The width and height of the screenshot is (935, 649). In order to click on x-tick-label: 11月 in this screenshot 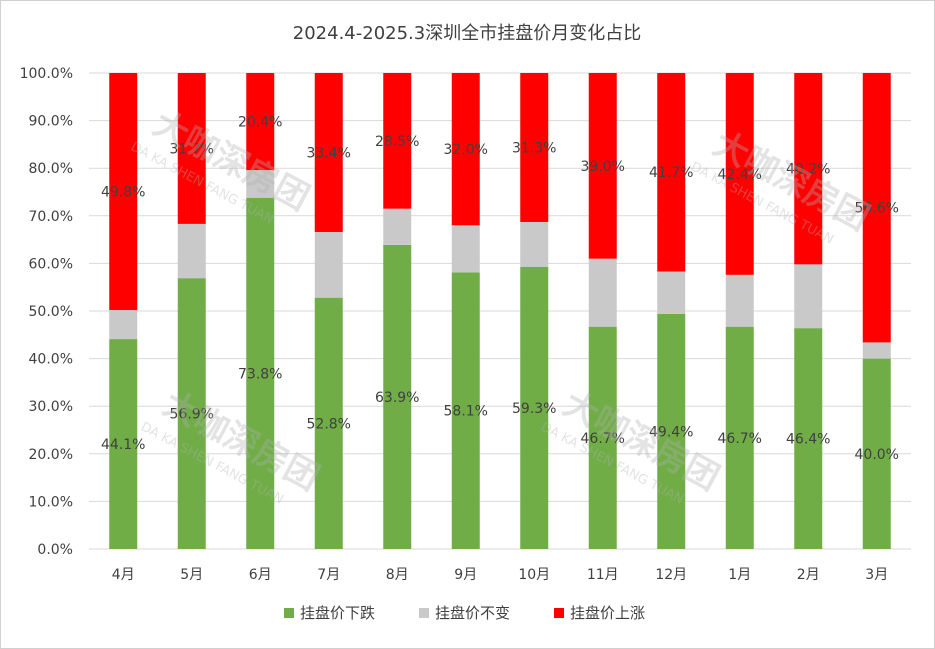, I will do `click(603, 575)`.